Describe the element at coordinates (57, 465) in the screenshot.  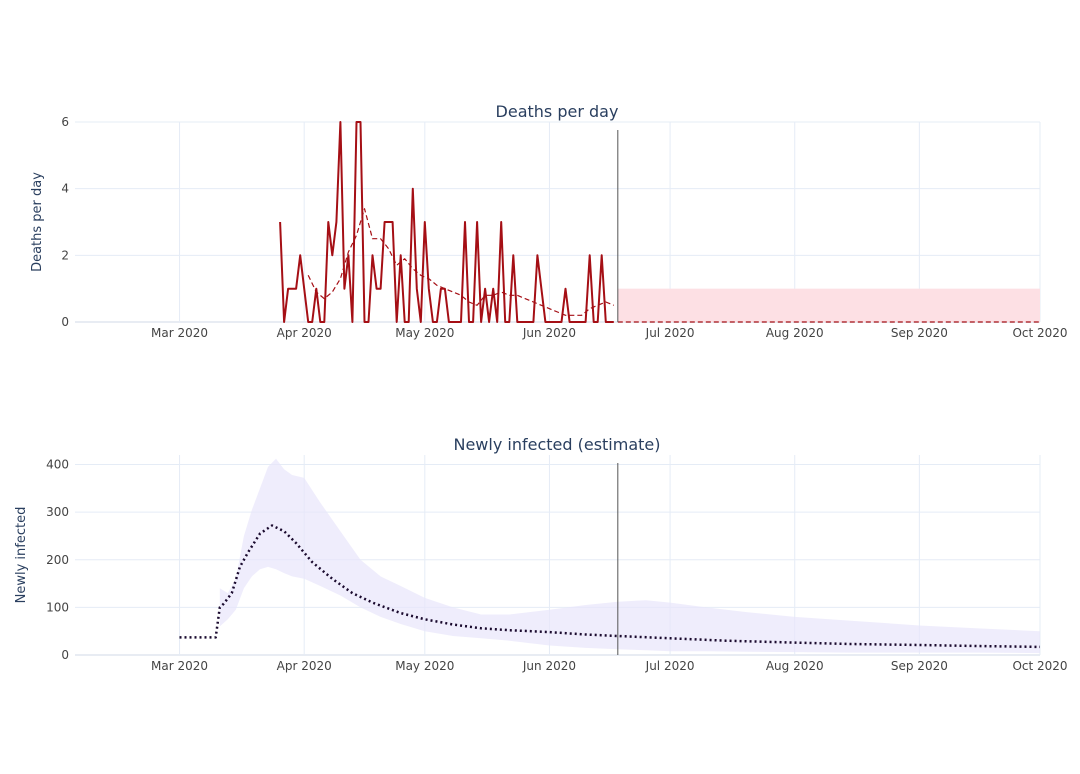
I see `infected-y-tick-label: 400` at that location.